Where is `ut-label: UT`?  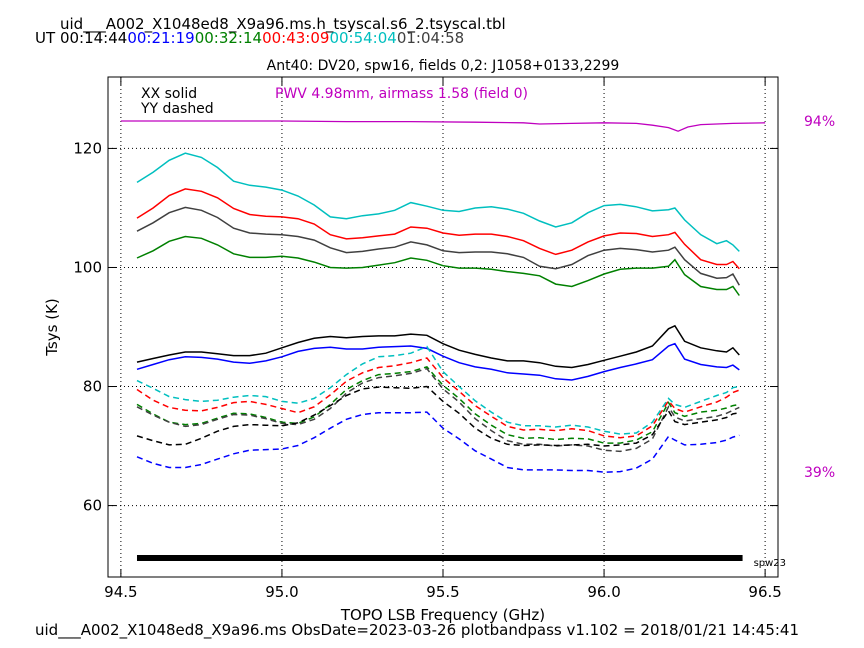 ut-label: UT is located at coordinates (45, 38).